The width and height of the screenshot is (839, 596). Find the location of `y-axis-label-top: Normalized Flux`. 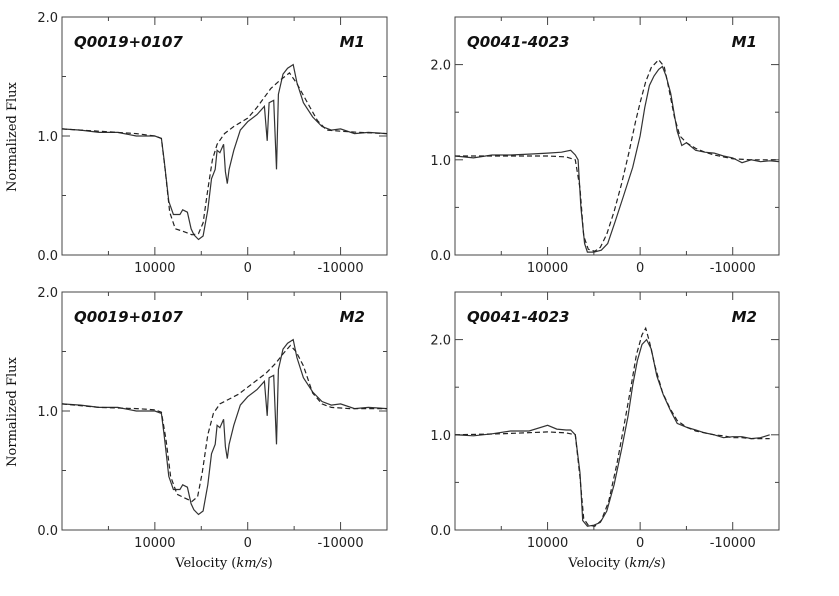

y-axis-label-top: Normalized Flux is located at coordinates (12, 136).